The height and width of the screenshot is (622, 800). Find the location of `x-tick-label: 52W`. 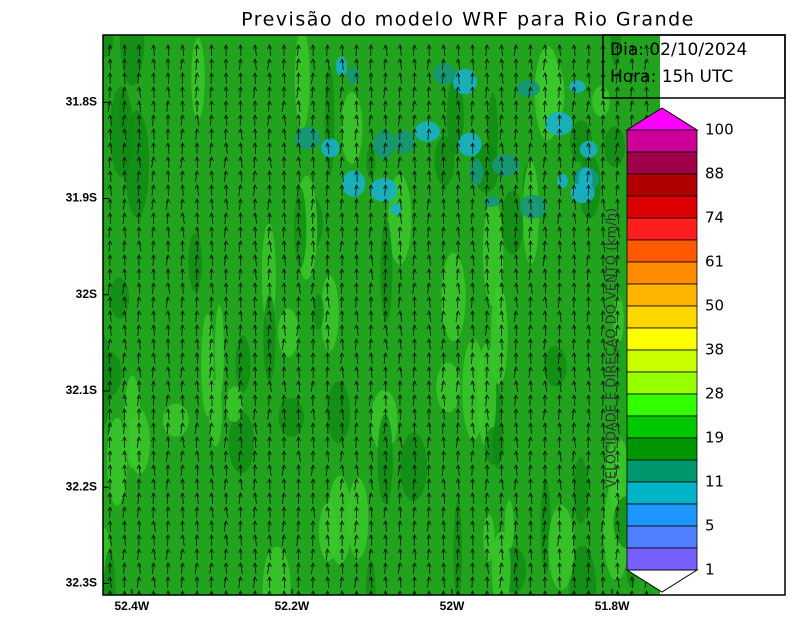

x-tick-label: 52W is located at coordinates (452, 606).